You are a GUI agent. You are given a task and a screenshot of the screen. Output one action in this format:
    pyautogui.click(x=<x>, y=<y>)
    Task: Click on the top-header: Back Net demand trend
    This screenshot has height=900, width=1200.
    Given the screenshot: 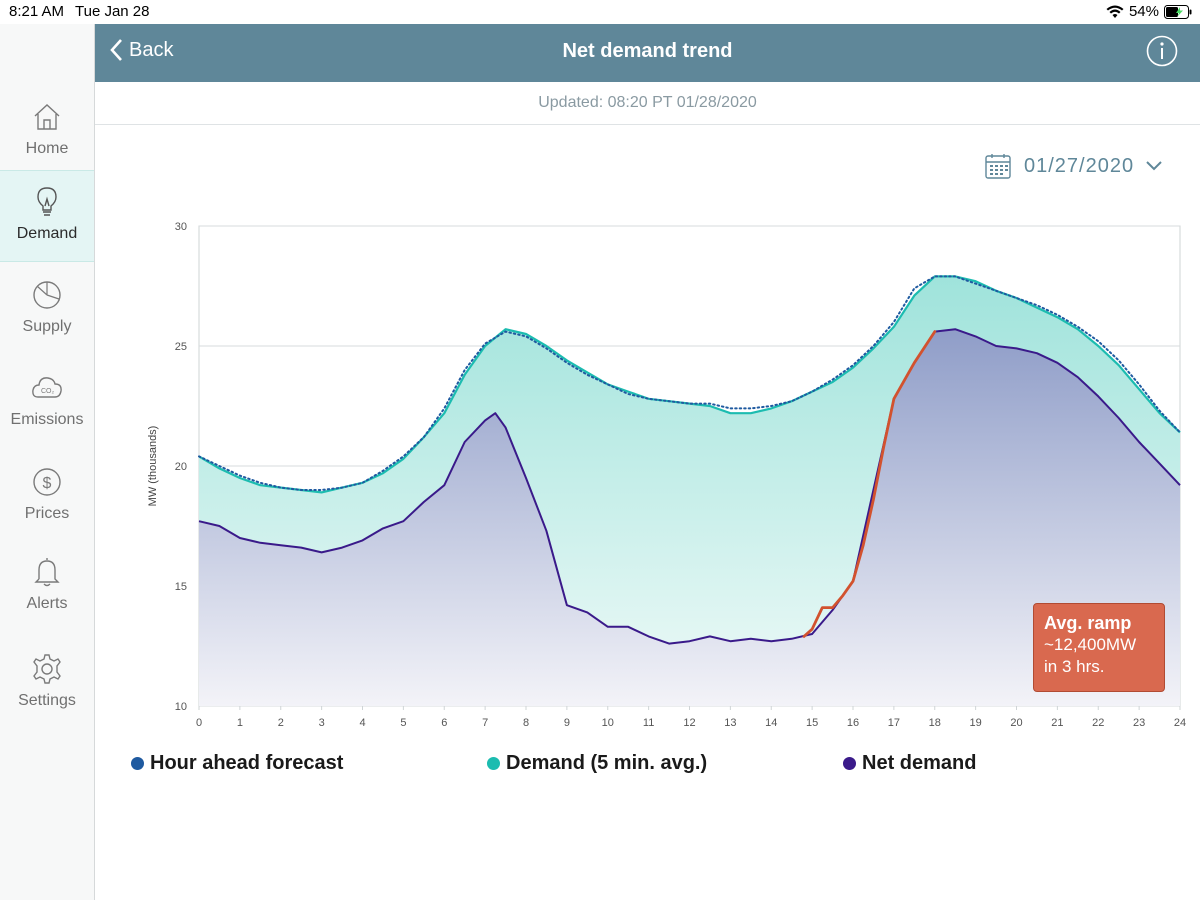 What is the action you would take?
    pyautogui.click(x=647, y=53)
    